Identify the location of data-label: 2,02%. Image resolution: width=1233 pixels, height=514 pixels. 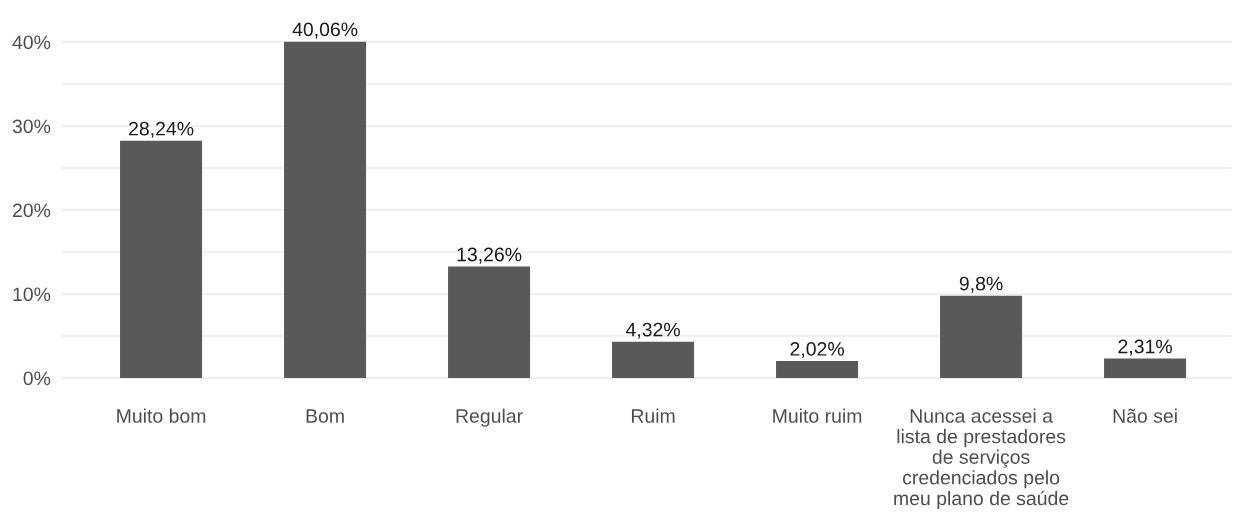
(817, 350).